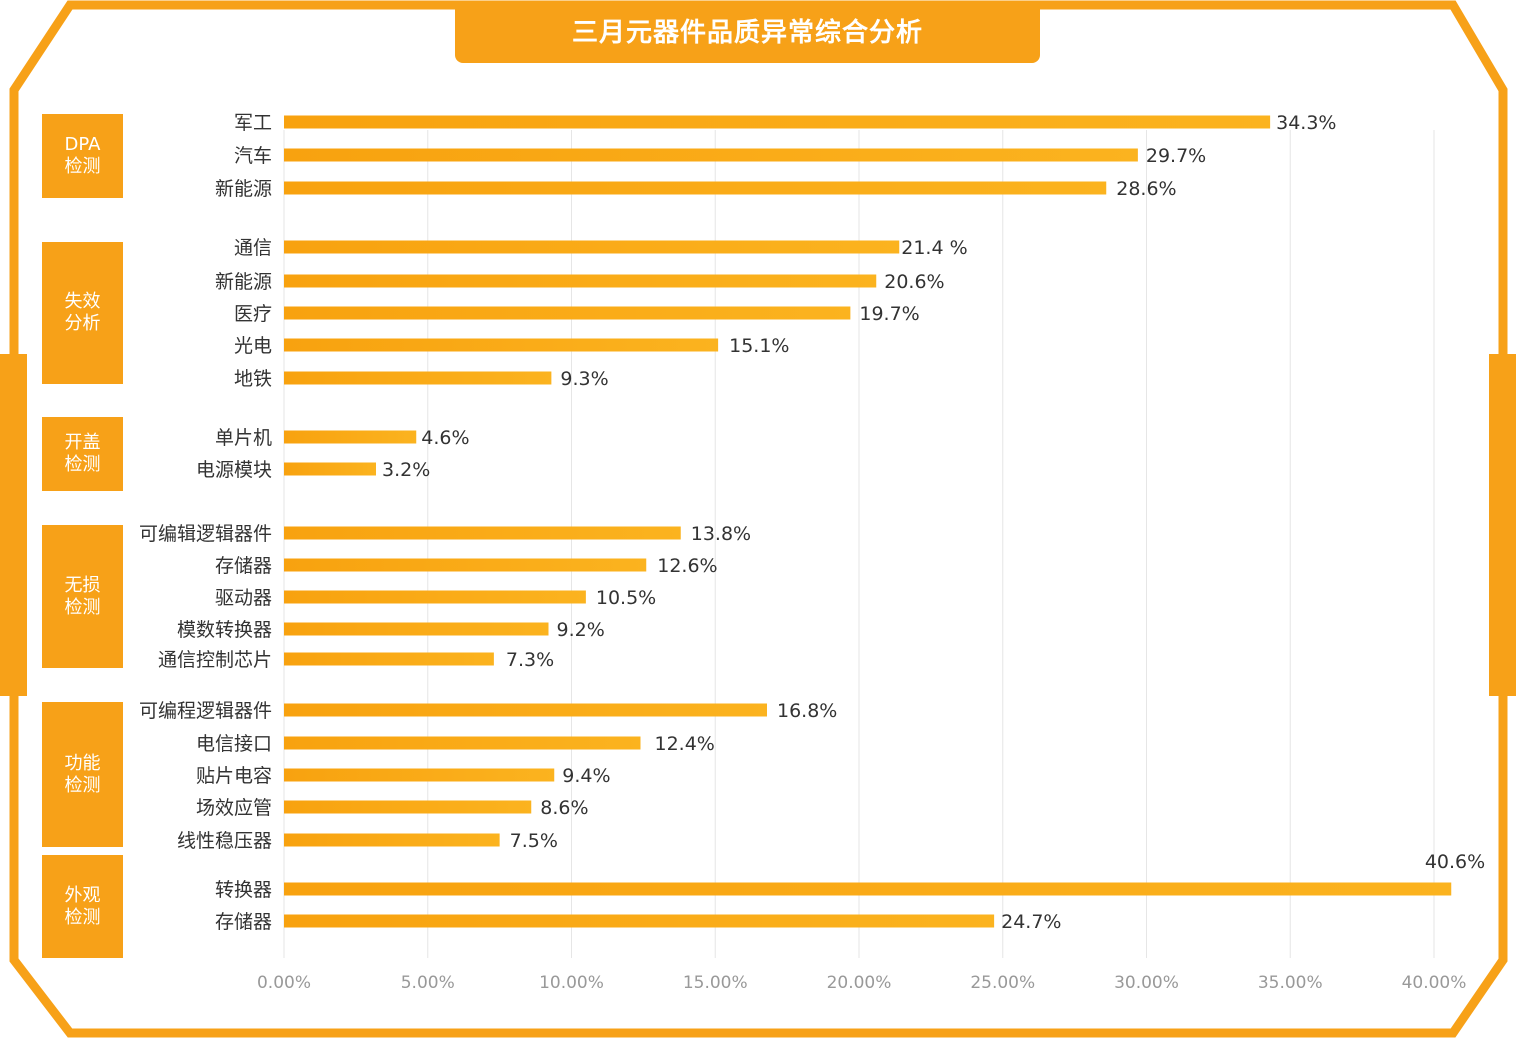  What do you see at coordinates (1146, 983) in the screenshot?
I see `x-tick-label: 30.00%` at bounding box center [1146, 983].